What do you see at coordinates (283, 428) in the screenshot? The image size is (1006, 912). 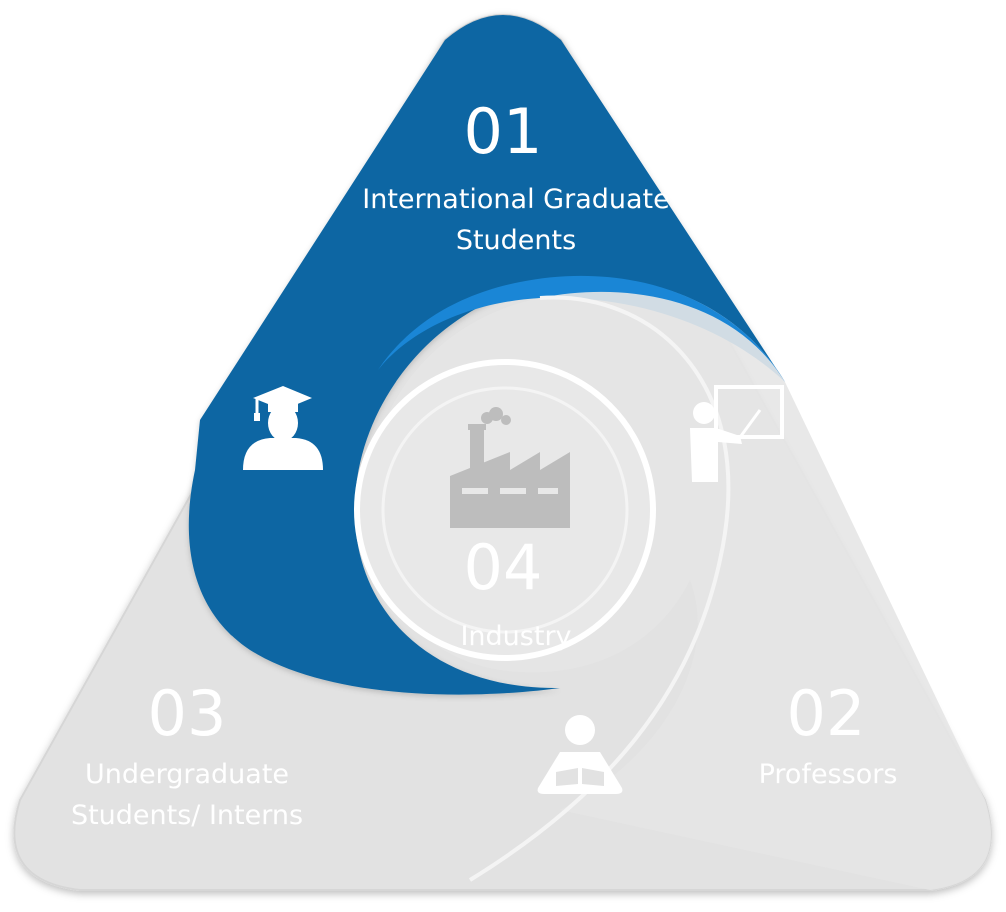 I see `graduate-cap-icon` at bounding box center [283, 428].